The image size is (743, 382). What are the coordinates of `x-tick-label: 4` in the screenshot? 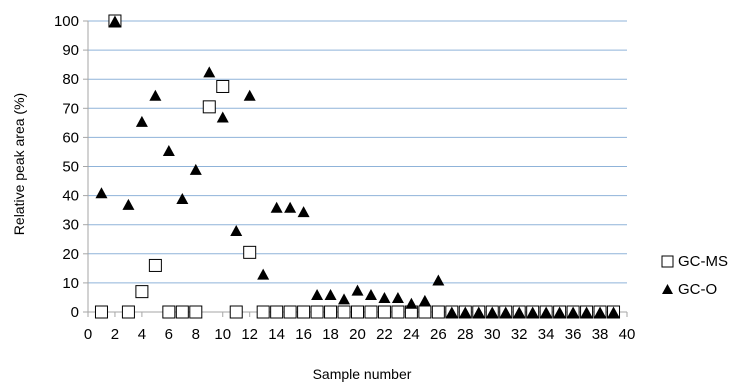 It's located at (142, 334).